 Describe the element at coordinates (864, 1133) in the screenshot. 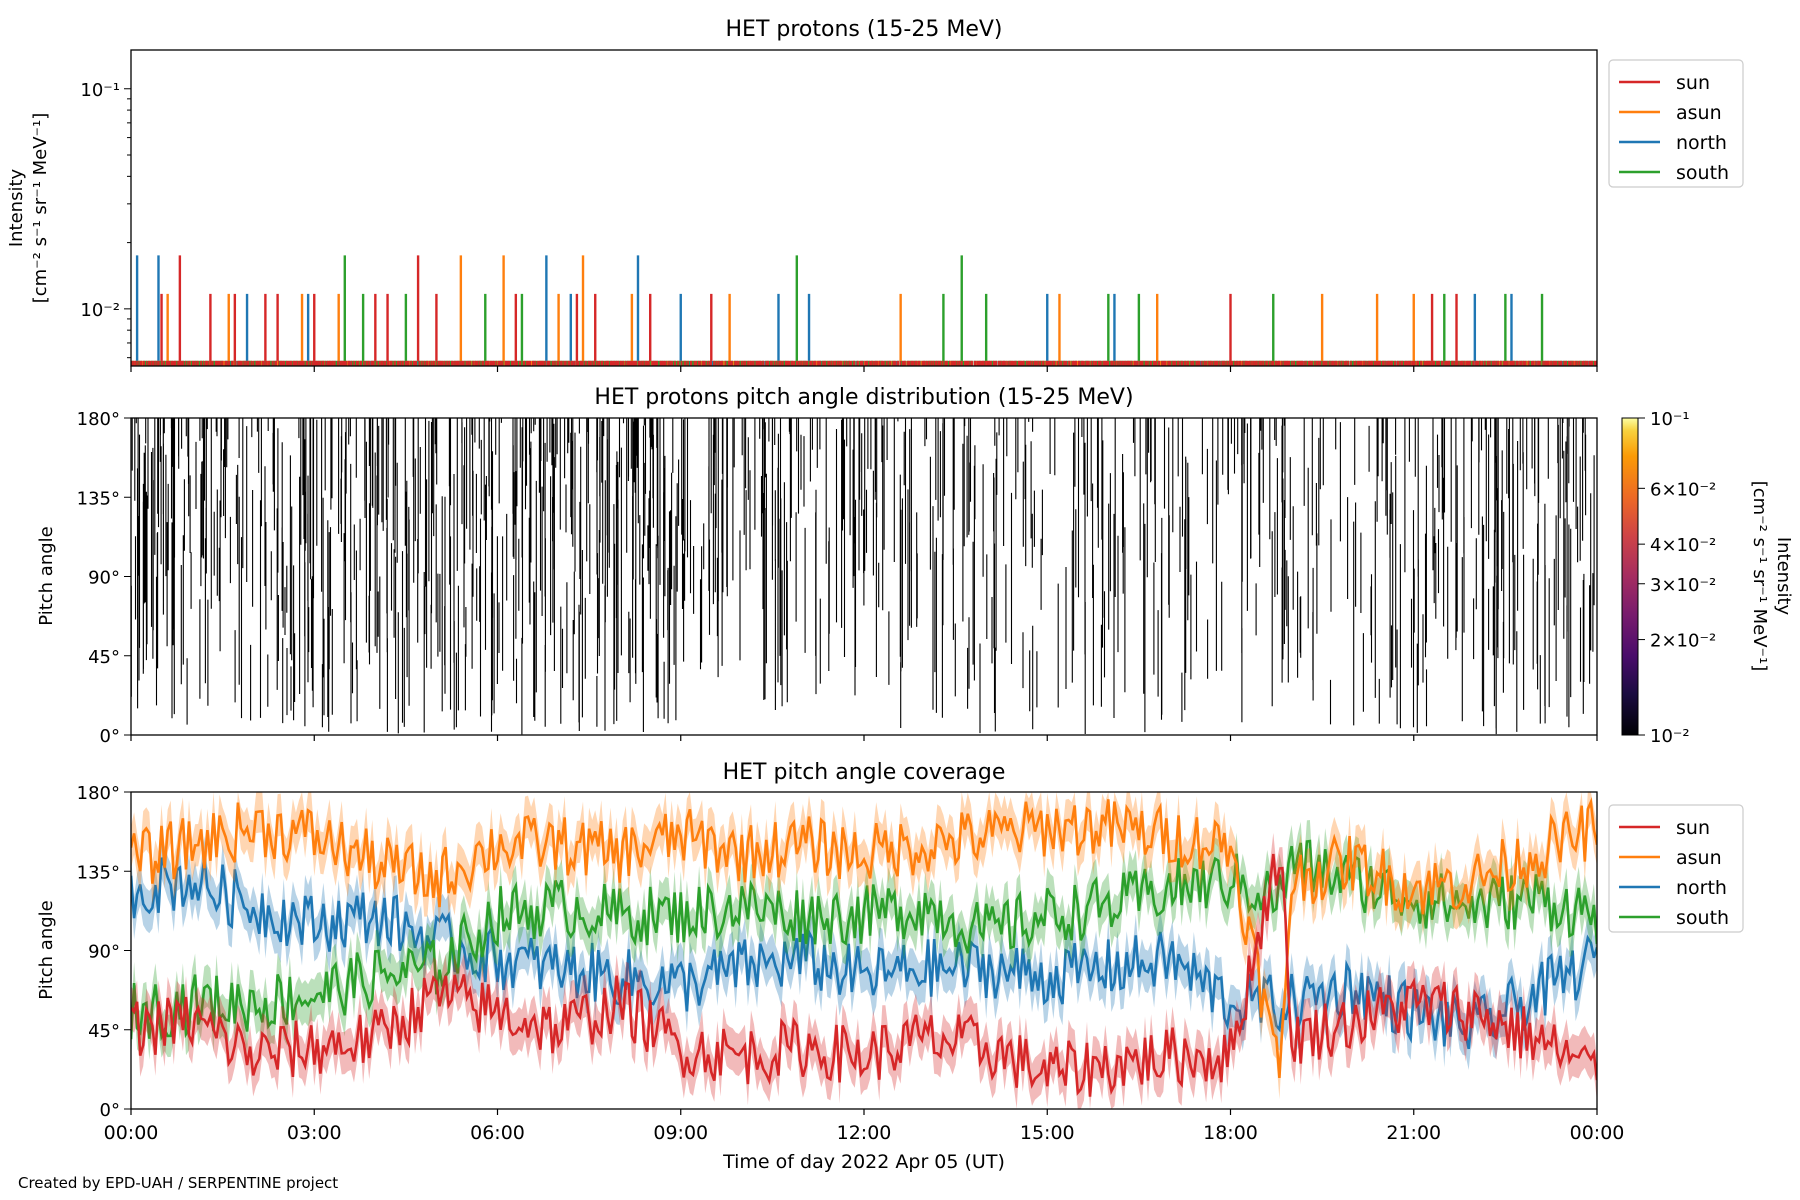

I see `xtick-label: 12:00` at that location.